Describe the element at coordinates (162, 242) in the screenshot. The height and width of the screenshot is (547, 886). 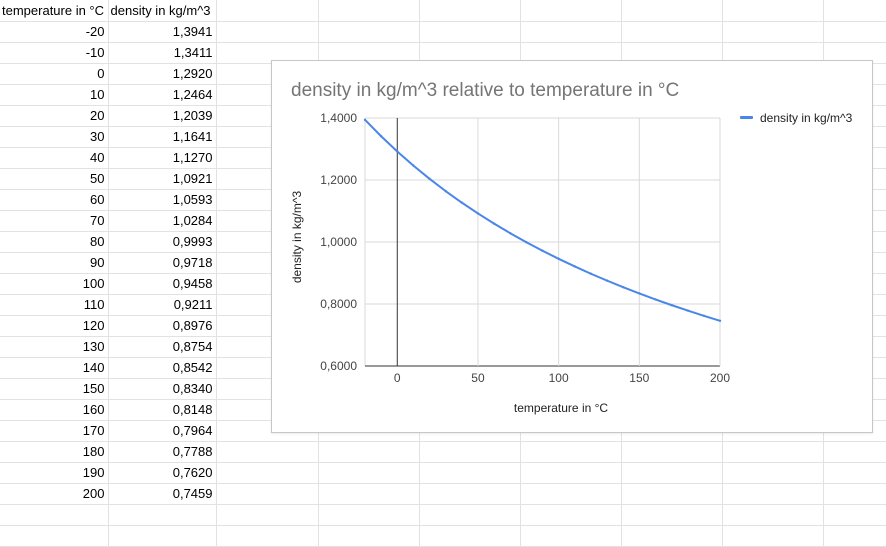
I see `cell-density: 0,9993` at that location.